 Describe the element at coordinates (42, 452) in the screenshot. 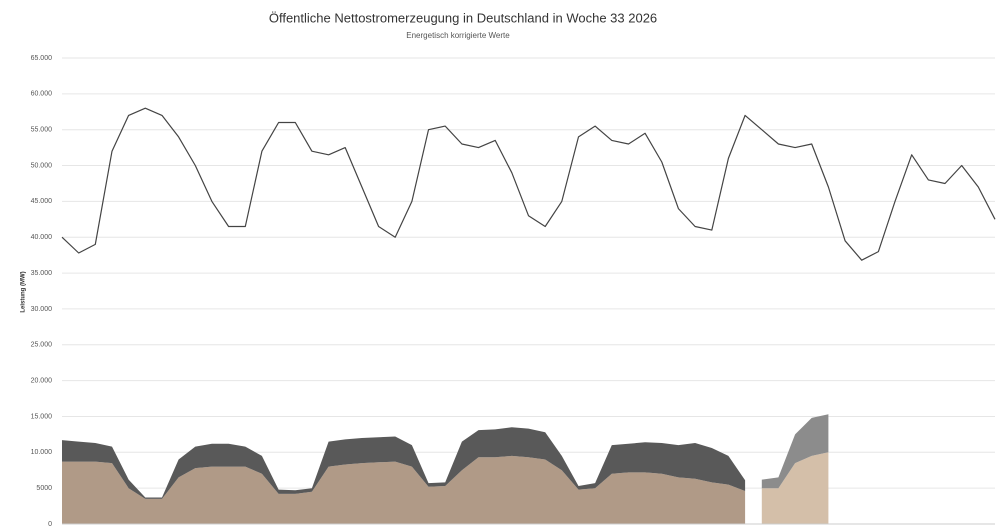

I see `y-tick-label: 10.000` at that location.